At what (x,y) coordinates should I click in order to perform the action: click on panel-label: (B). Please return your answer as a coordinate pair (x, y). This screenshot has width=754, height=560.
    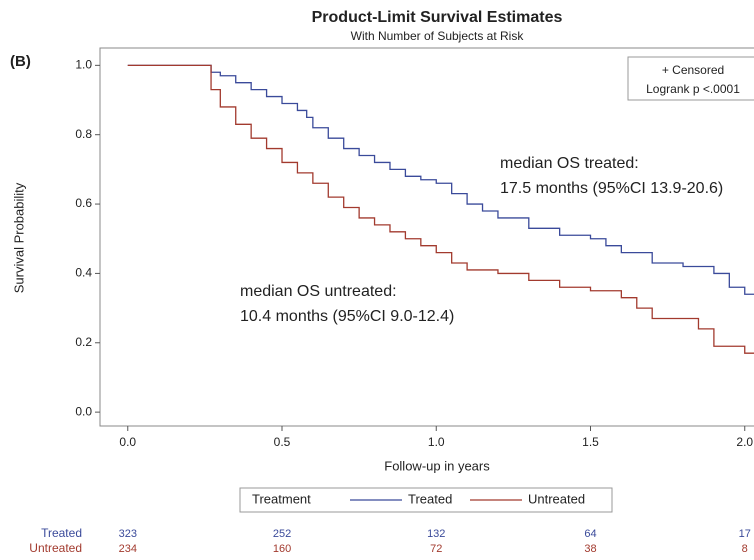
    Looking at the image, I should click on (20, 61).